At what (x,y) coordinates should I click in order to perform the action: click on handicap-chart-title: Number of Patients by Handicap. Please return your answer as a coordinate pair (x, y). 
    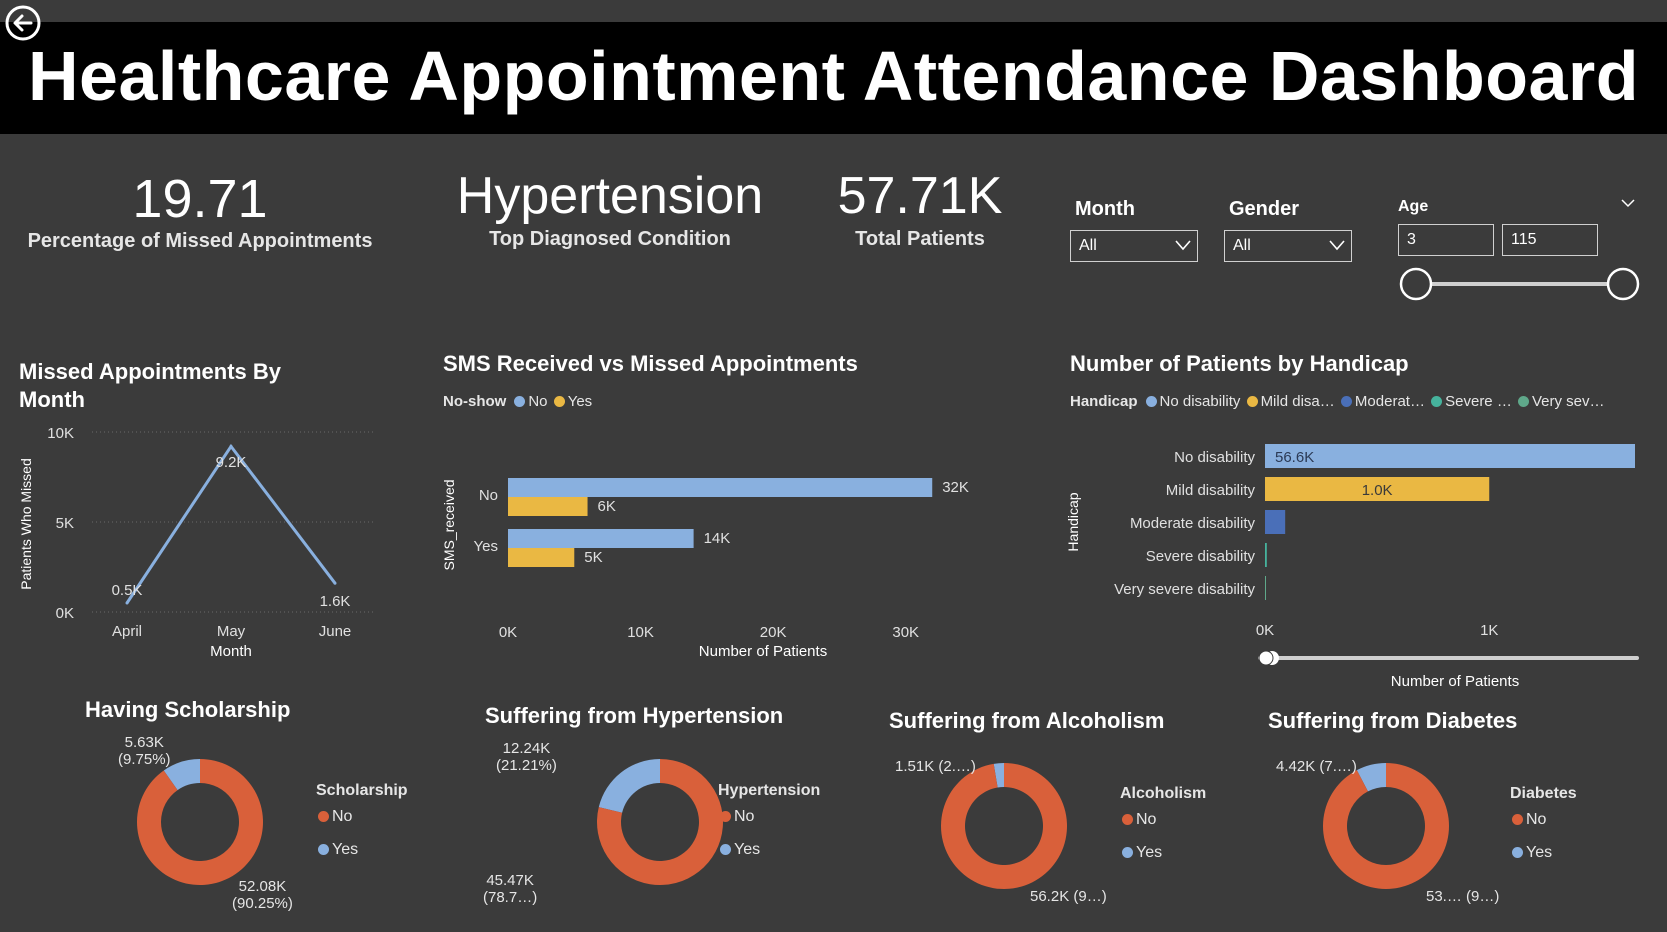
    Looking at the image, I should click on (1239, 363).